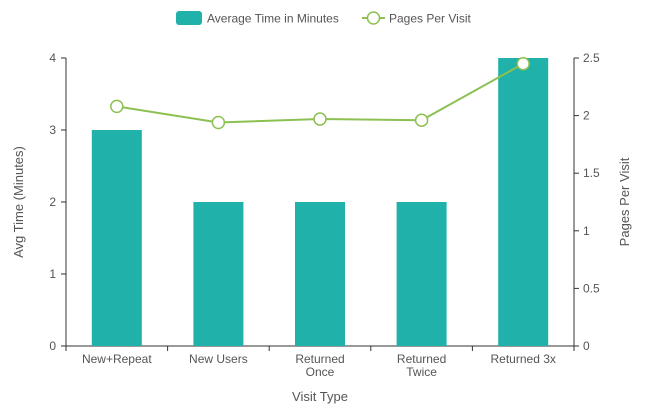 This screenshot has width=647, height=420. What do you see at coordinates (591, 58) in the screenshot?
I see `right-y-tick-label: 2.5` at bounding box center [591, 58].